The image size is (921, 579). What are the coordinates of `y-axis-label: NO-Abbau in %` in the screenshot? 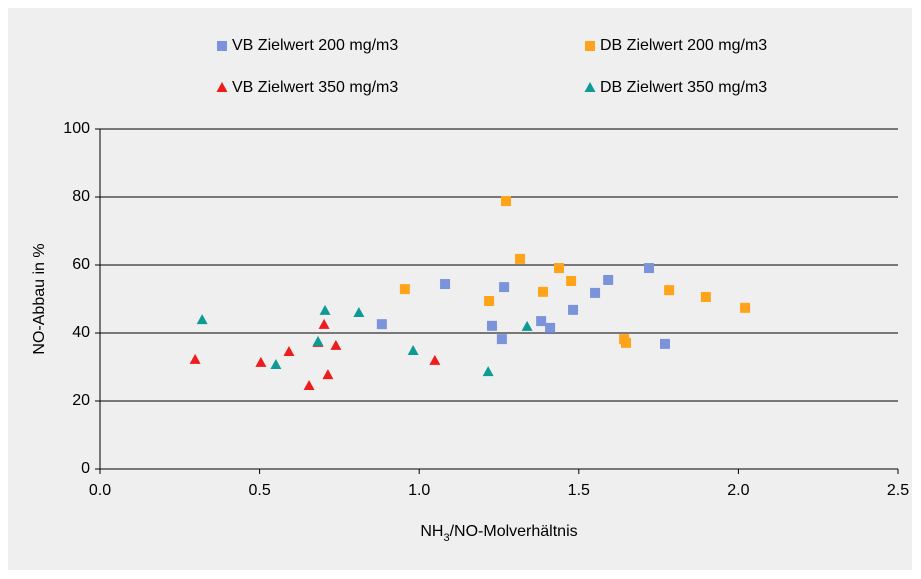 It's located at (39, 298).